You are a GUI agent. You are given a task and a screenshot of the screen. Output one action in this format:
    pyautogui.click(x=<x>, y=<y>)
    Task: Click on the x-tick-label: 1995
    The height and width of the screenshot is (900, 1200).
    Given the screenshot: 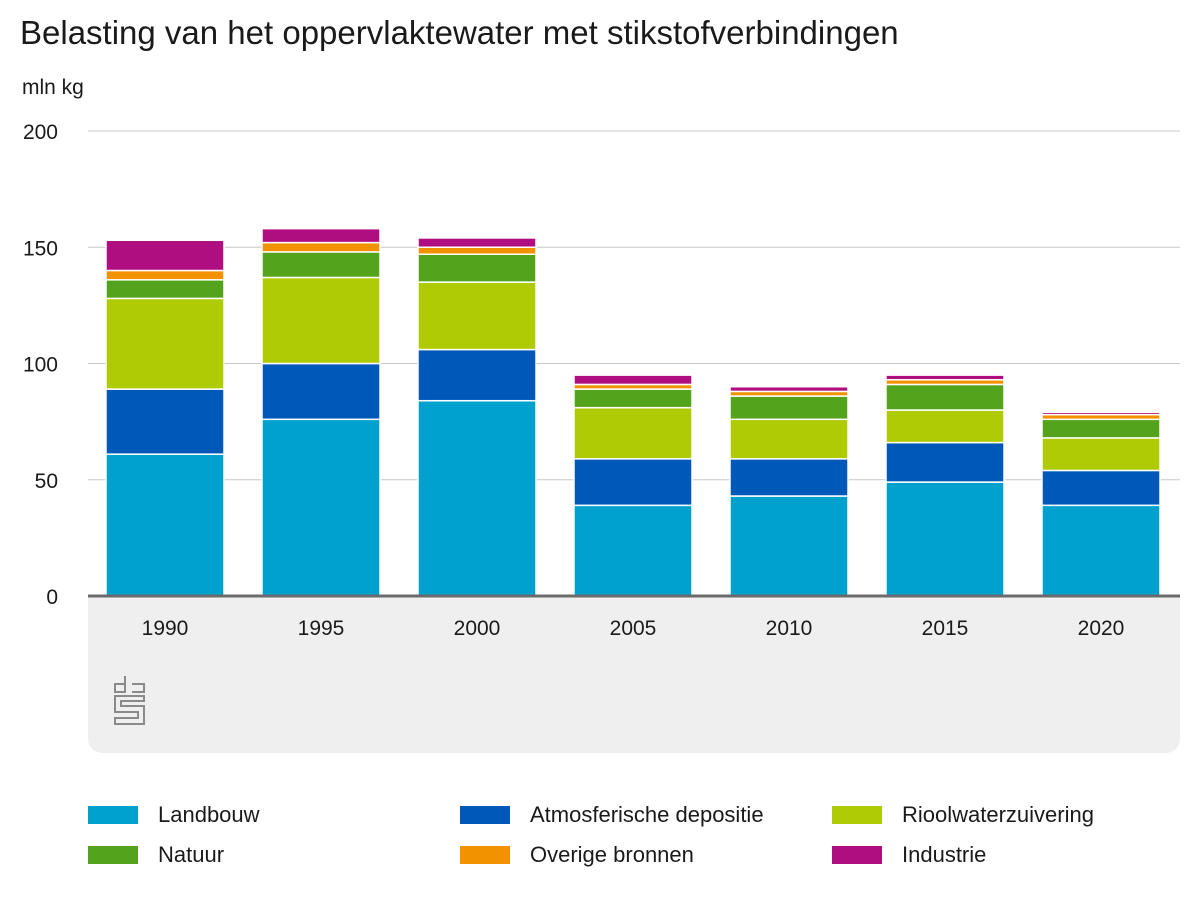 What is the action you would take?
    pyautogui.click(x=321, y=628)
    